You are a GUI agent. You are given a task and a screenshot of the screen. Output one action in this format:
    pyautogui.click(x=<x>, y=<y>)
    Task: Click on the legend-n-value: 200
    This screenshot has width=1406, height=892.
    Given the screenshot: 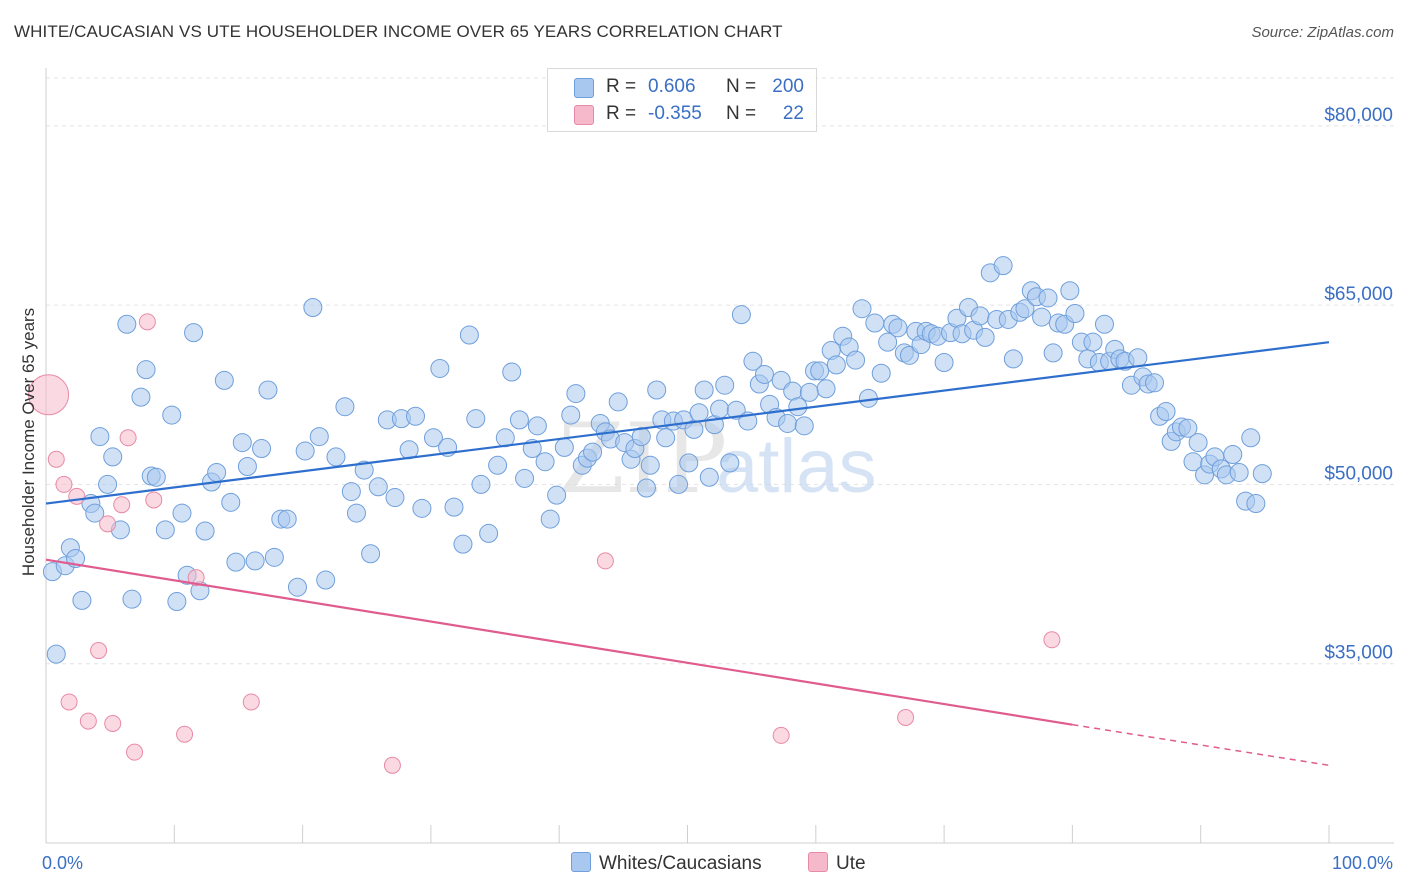 What is the action you would take?
    pyautogui.click(x=788, y=86)
    